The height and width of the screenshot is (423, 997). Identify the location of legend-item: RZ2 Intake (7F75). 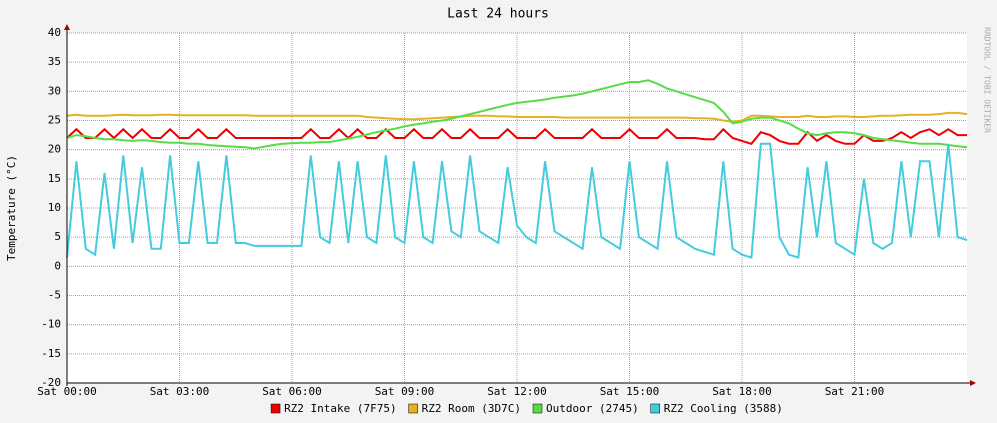
(333, 408).